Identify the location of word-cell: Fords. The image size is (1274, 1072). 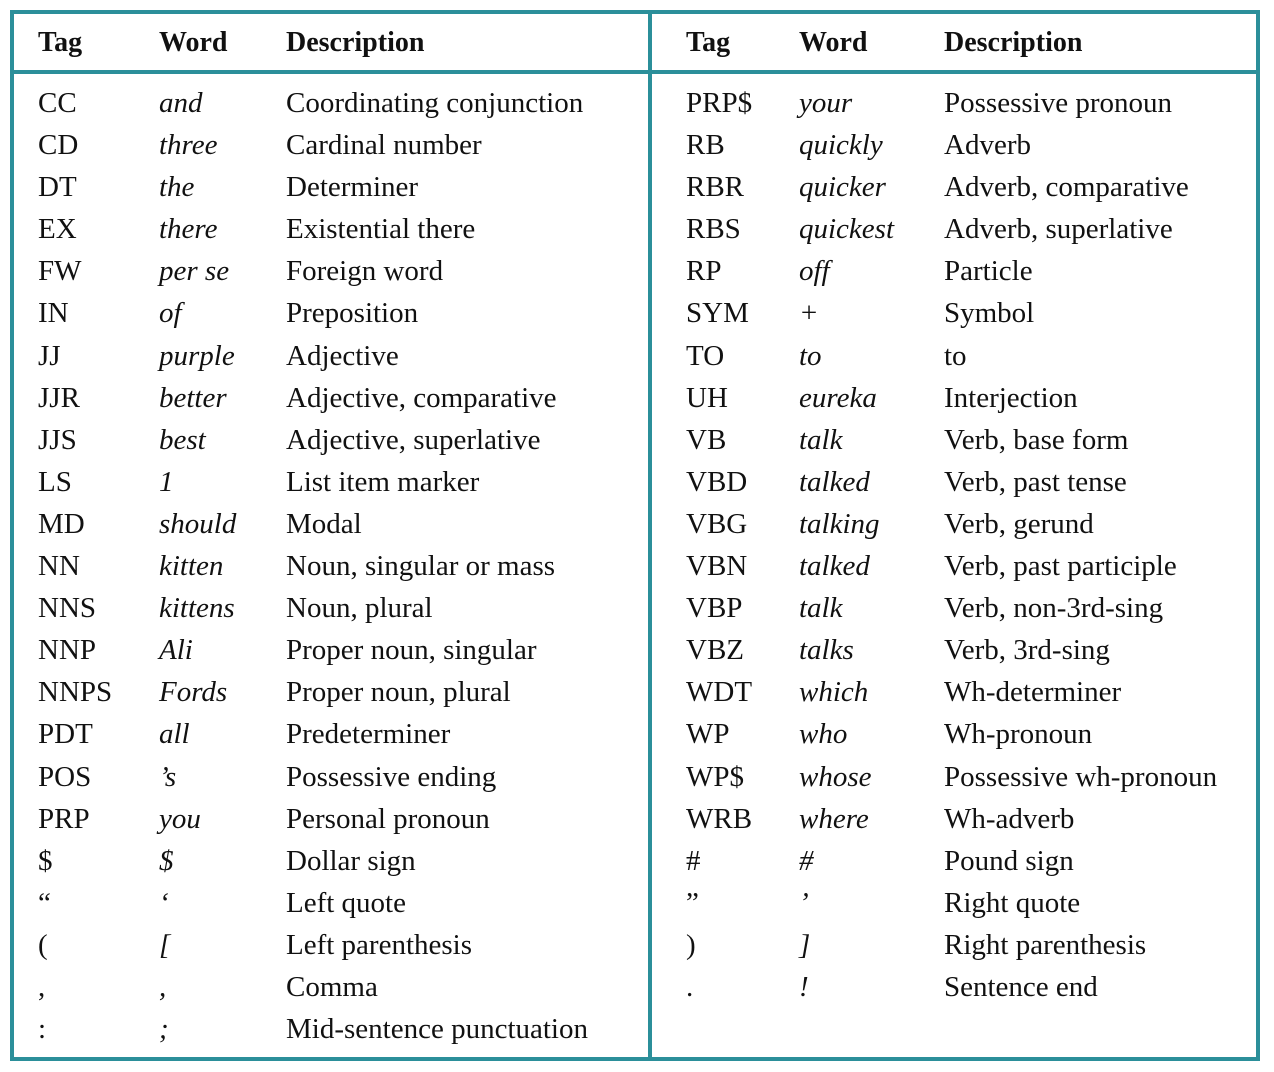
(193, 692).